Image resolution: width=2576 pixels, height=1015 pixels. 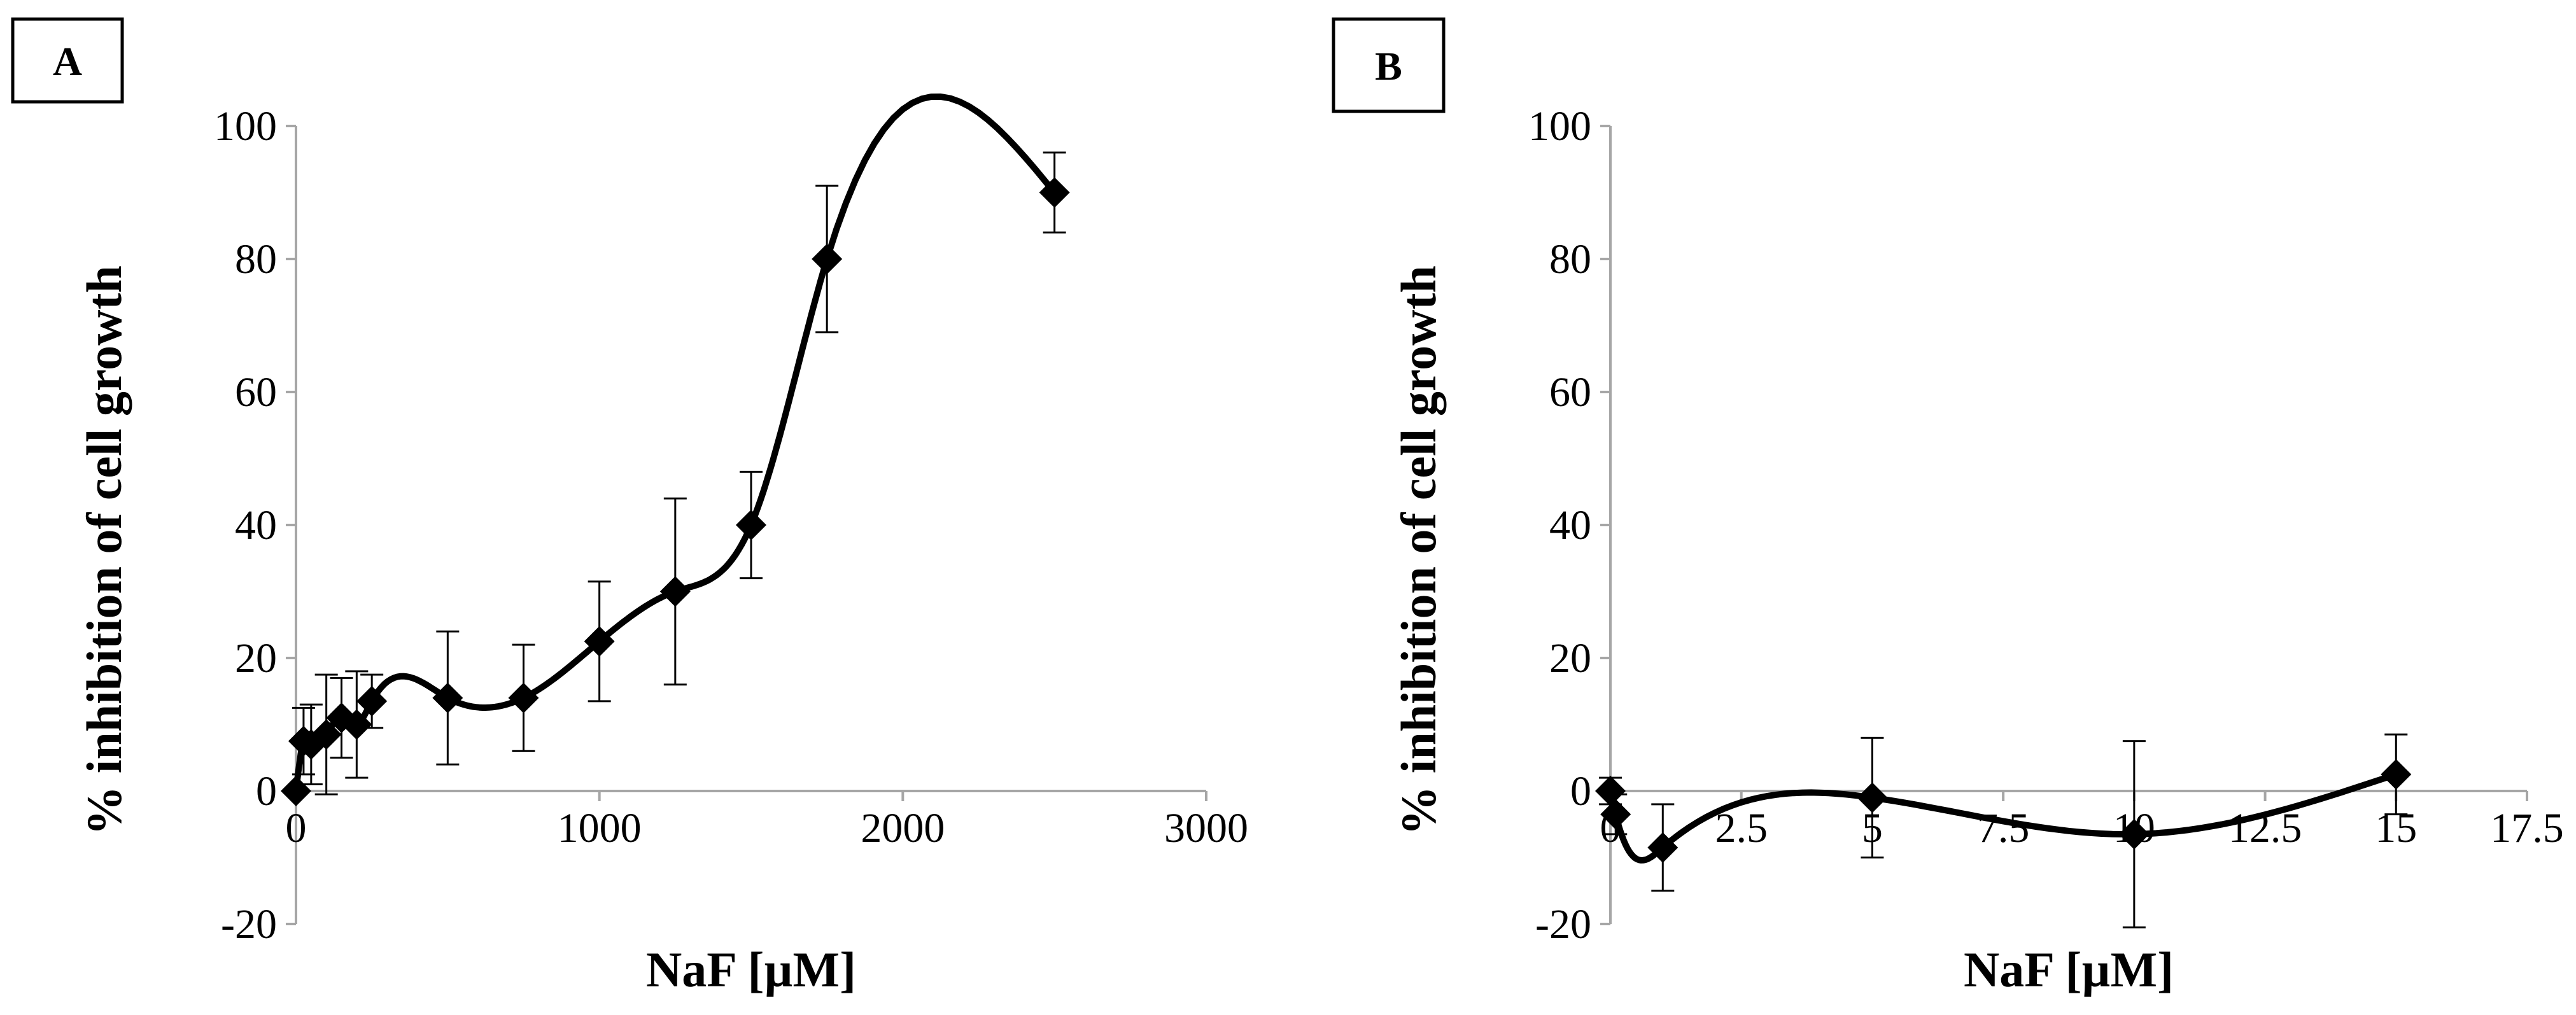 What do you see at coordinates (2004, 828) in the screenshot?
I see `x-tick-label: 7.5` at bounding box center [2004, 828].